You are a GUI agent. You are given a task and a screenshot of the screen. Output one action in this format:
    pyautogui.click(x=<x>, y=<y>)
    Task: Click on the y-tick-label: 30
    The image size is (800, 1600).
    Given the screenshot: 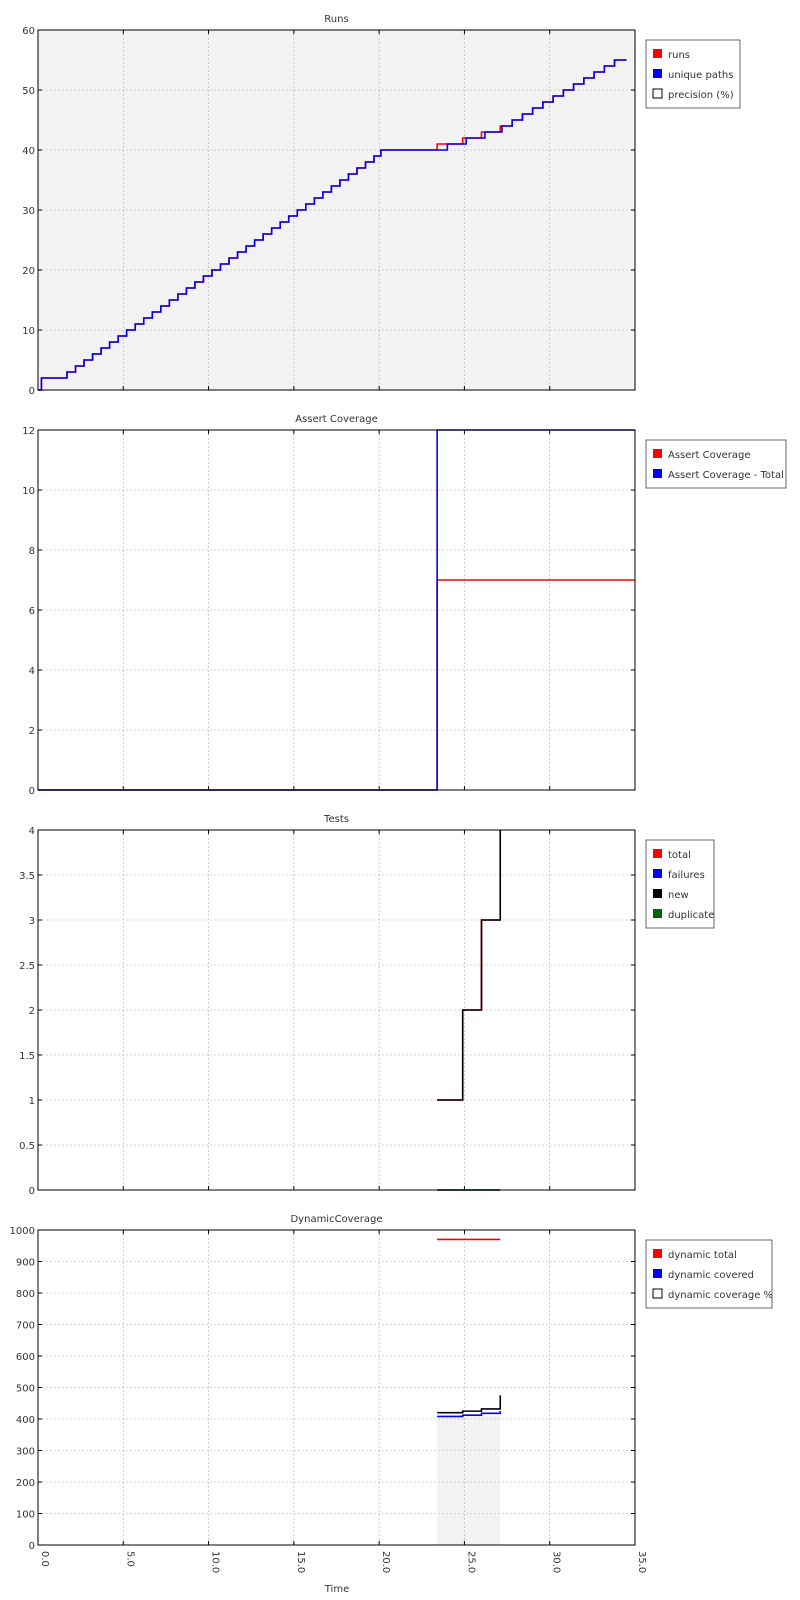 What is the action you would take?
    pyautogui.click(x=28, y=211)
    